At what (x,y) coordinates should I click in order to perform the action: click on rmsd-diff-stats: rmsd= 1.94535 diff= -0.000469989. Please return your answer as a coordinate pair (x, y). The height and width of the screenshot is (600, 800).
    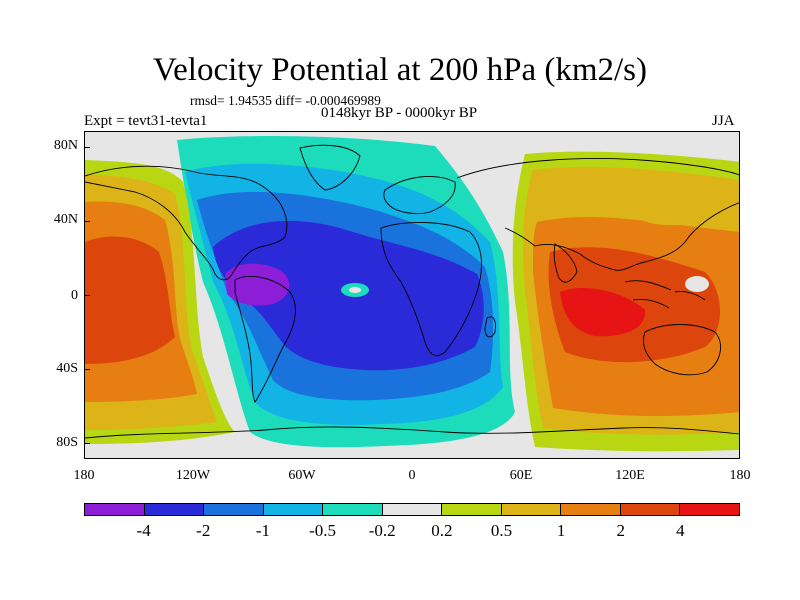
    Looking at the image, I should click on (285, 100).